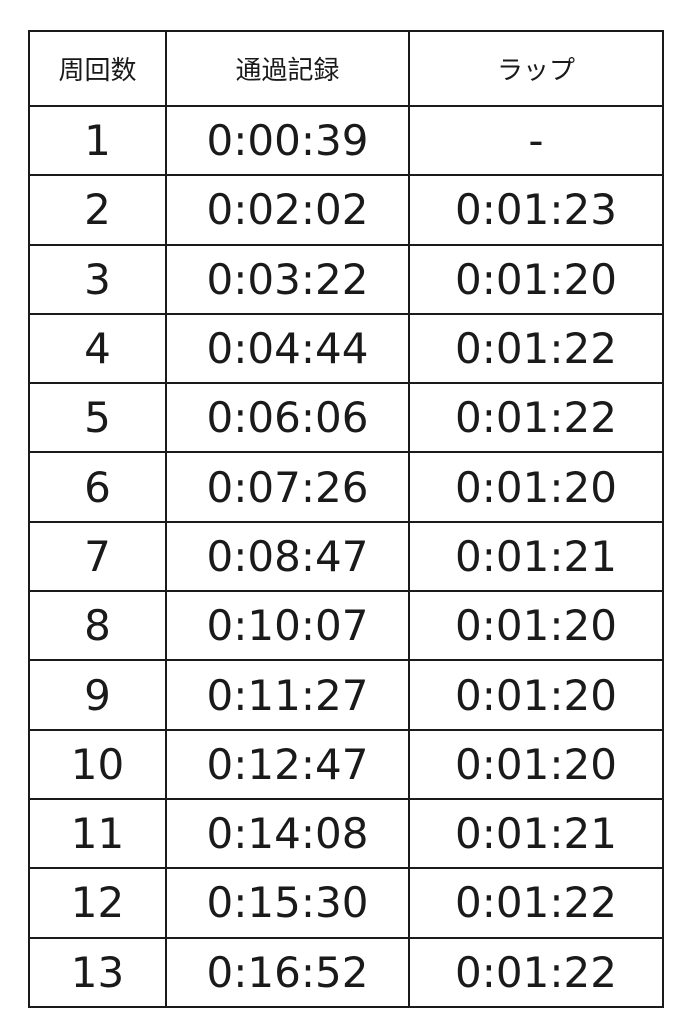 The width and height of the screenshot is (674, 1024). I want to click on table-row: 3 0:03:22 0:01:20, so click(346, 279).